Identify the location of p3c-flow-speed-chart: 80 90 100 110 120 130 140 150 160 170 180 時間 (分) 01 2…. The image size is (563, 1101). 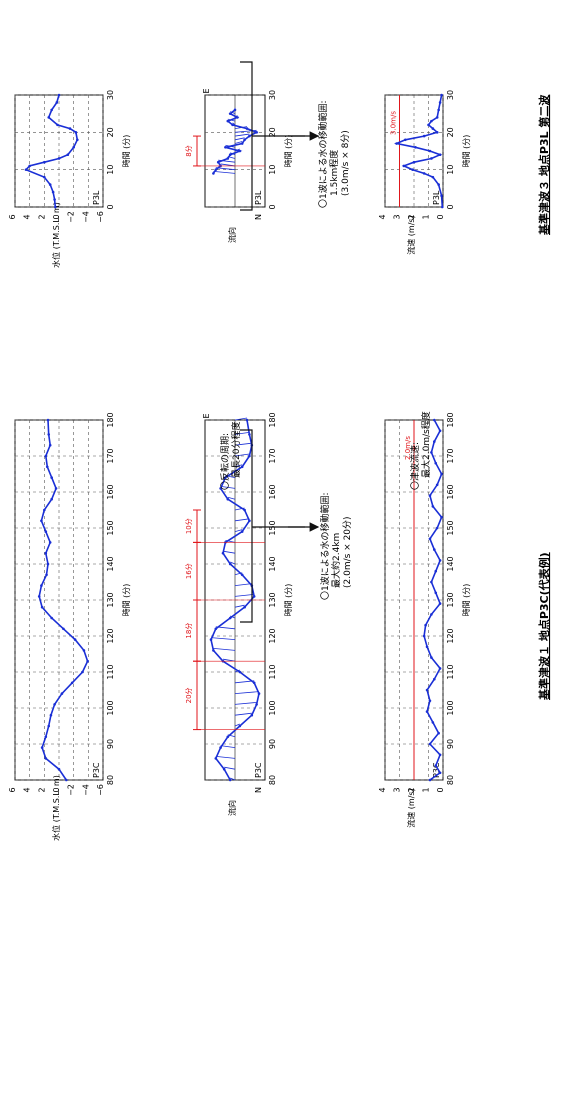
(424, 619).